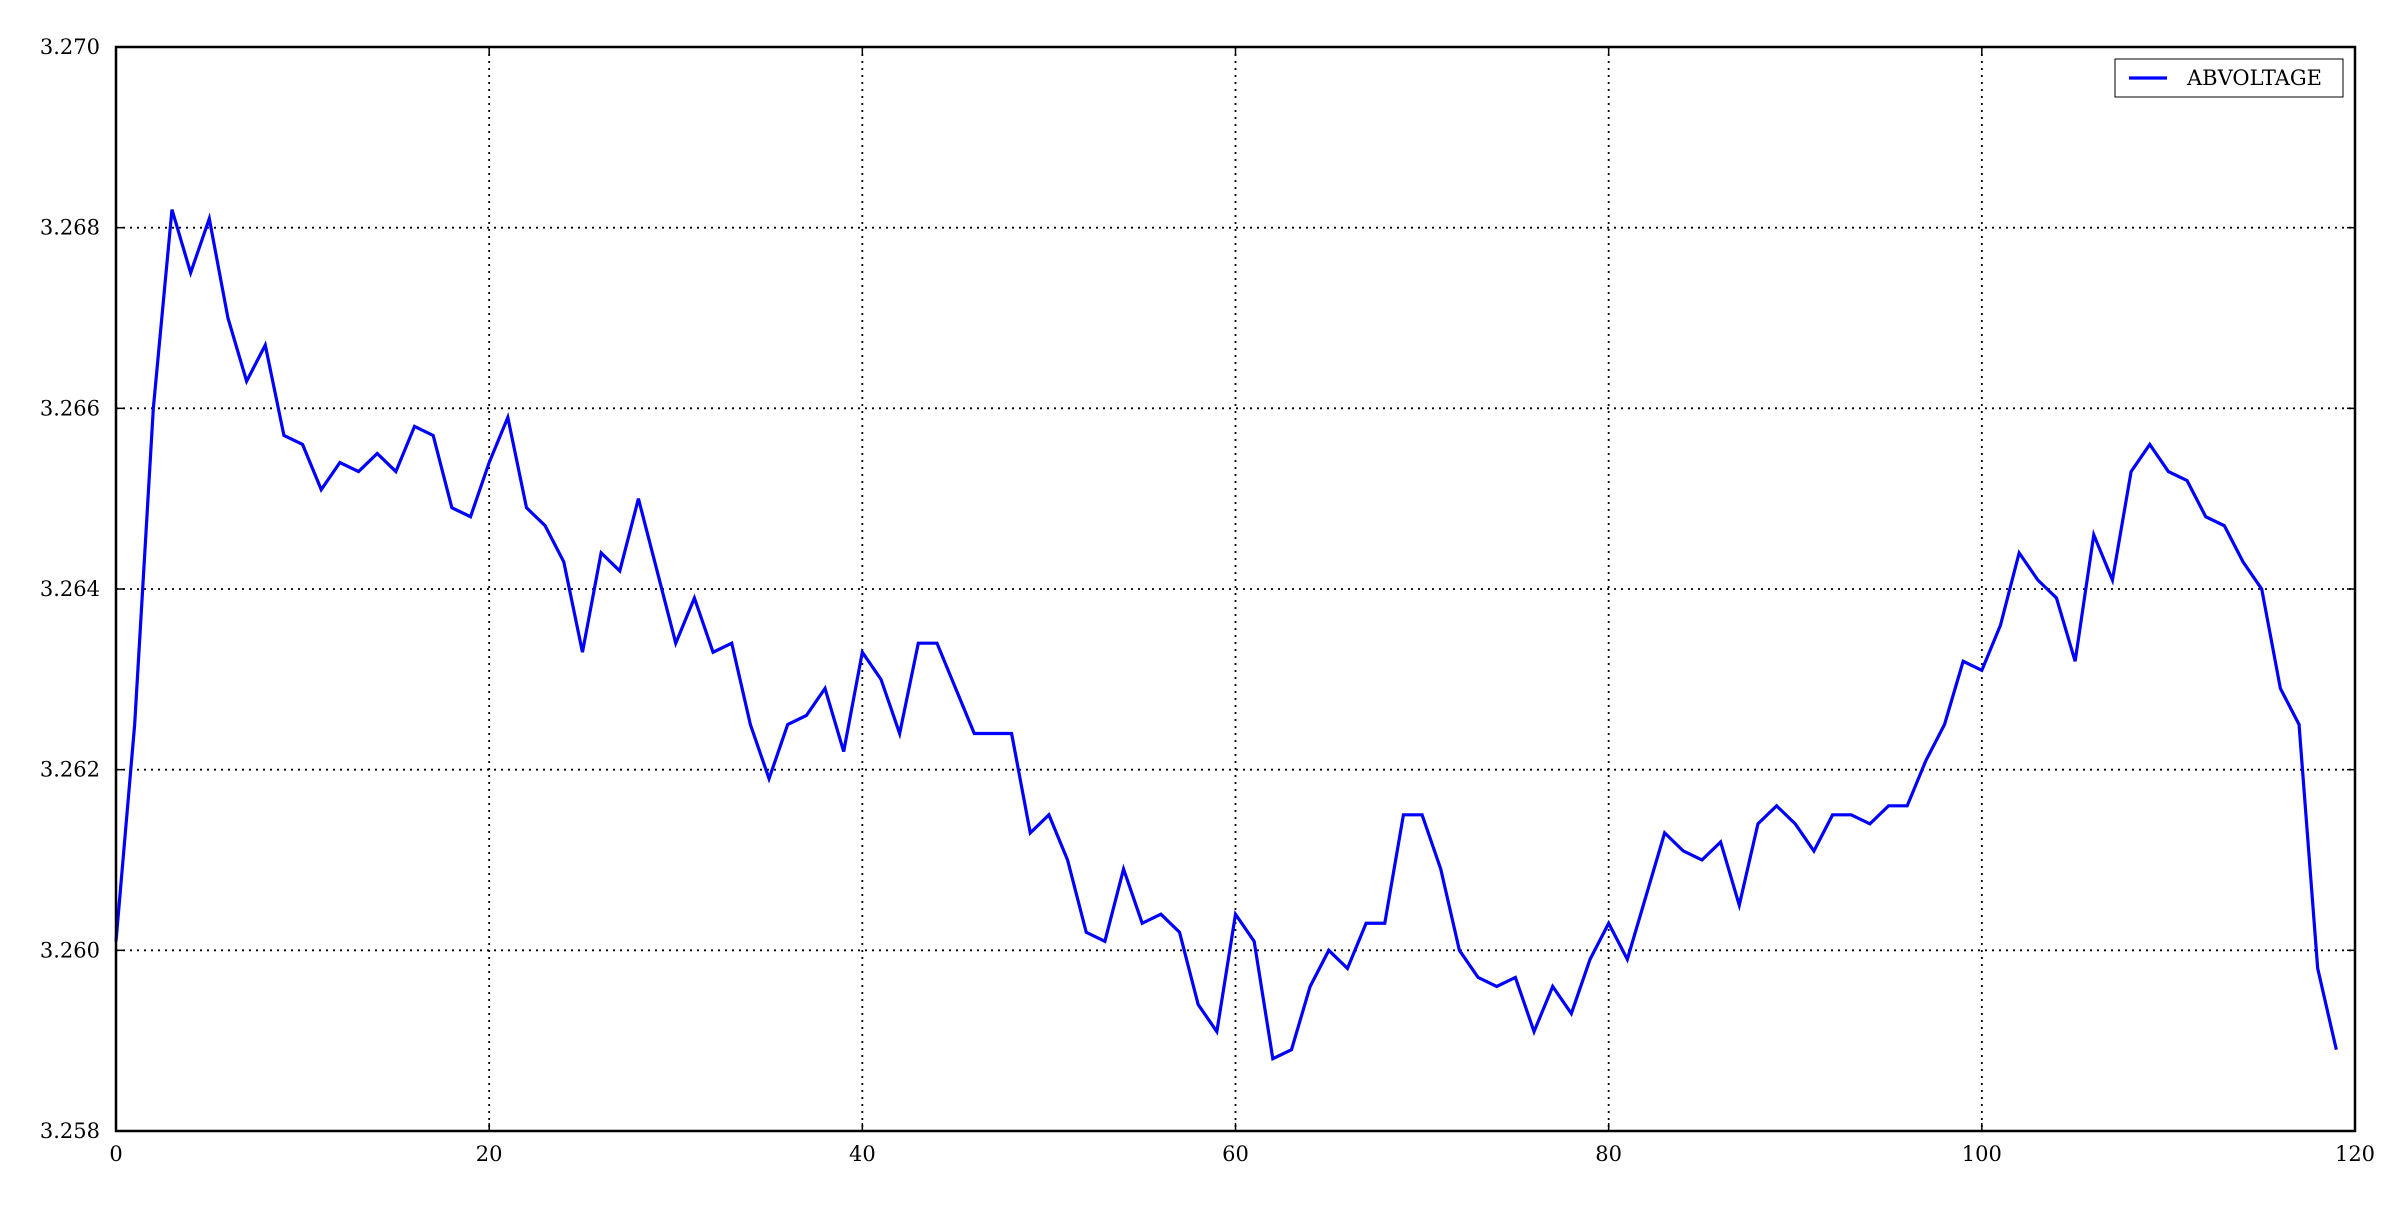  I want to click on legend-label: ABVOLTAGE, so click(2254, 78).